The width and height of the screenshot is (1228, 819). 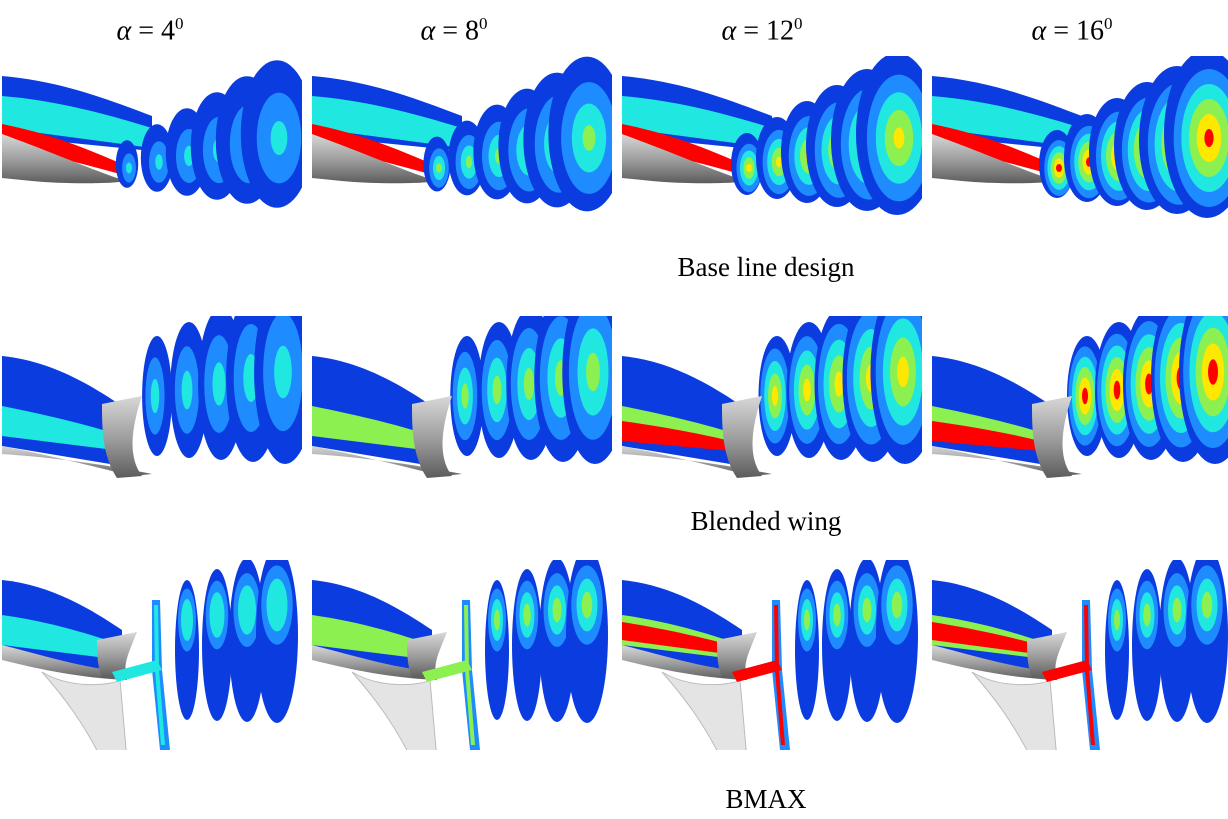 What do you see at coordinates (1090, 31) in the screenshot?
I see `alpha-value: 16` at bounding box center [1090, 31].